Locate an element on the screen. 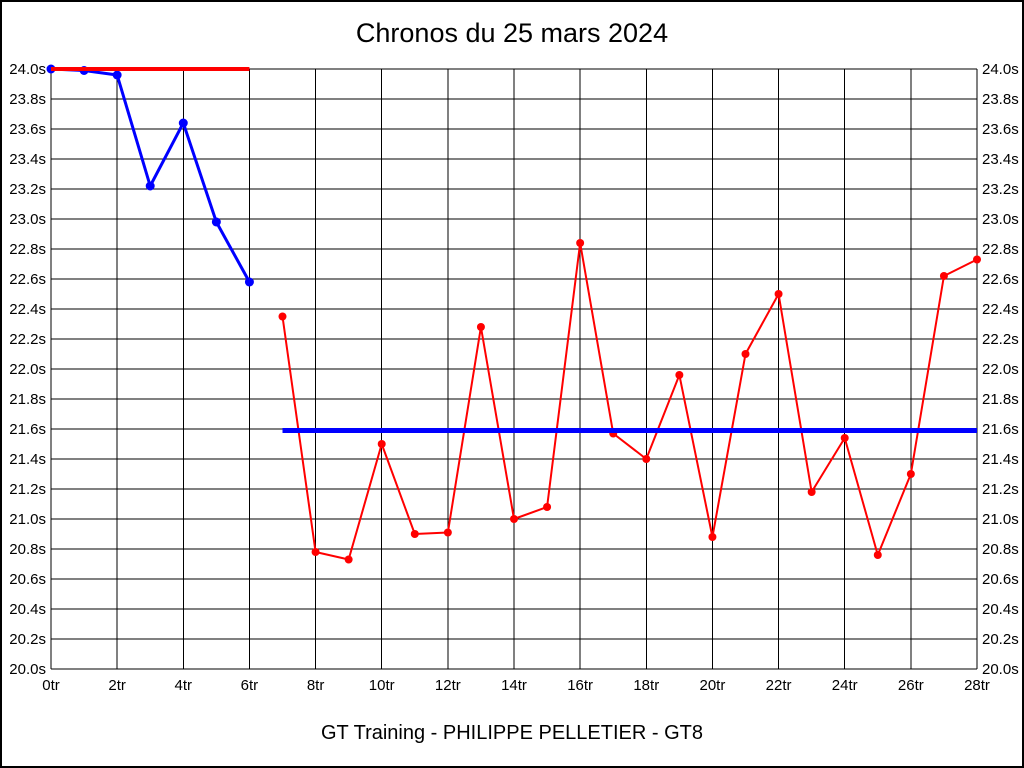 This screenshot has width=1024, height=768. x-axis-tick-label: 28tr is located at coordinates (977, 685).